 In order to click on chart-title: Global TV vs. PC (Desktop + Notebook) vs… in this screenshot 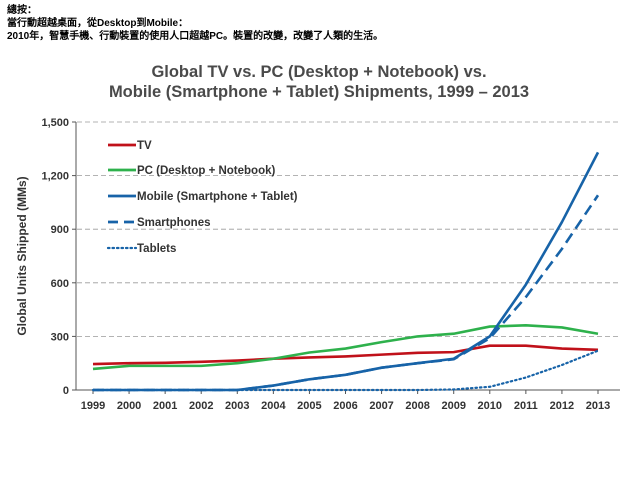, I will do `click(319, 82)`.